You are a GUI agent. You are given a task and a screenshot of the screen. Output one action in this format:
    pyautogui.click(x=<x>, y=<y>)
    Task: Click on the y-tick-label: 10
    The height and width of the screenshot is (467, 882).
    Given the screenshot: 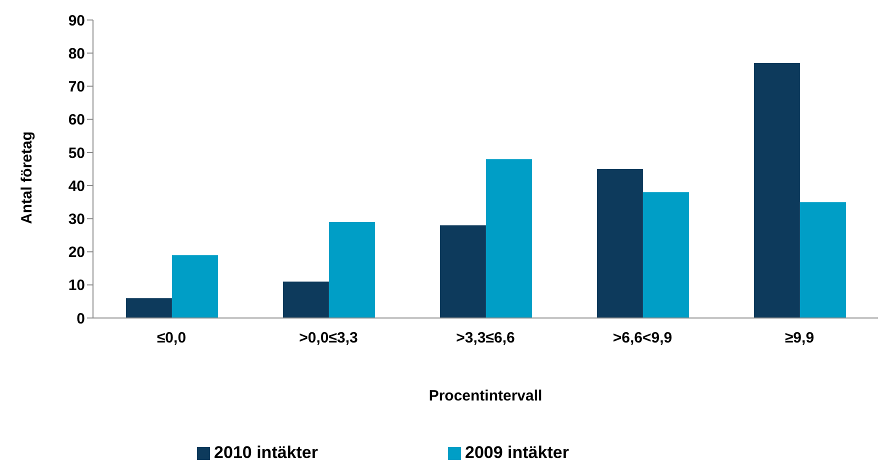 What is the action you would take?
    pyautogui.click(x=76, y=285)
    